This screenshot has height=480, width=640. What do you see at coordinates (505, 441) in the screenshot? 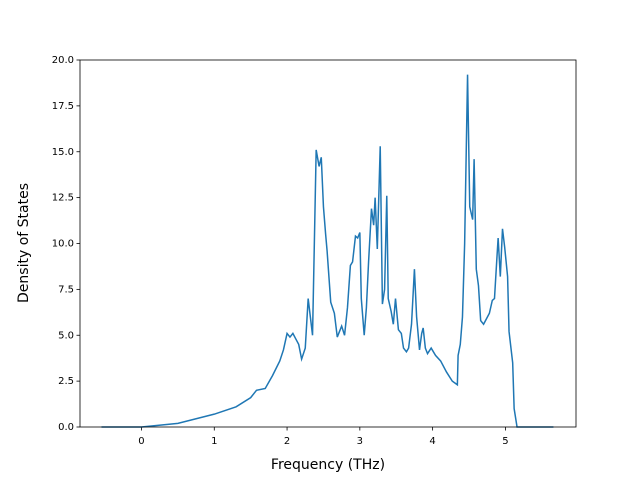
I see `x-tick-label: 5` at bounding box center [505, 441].